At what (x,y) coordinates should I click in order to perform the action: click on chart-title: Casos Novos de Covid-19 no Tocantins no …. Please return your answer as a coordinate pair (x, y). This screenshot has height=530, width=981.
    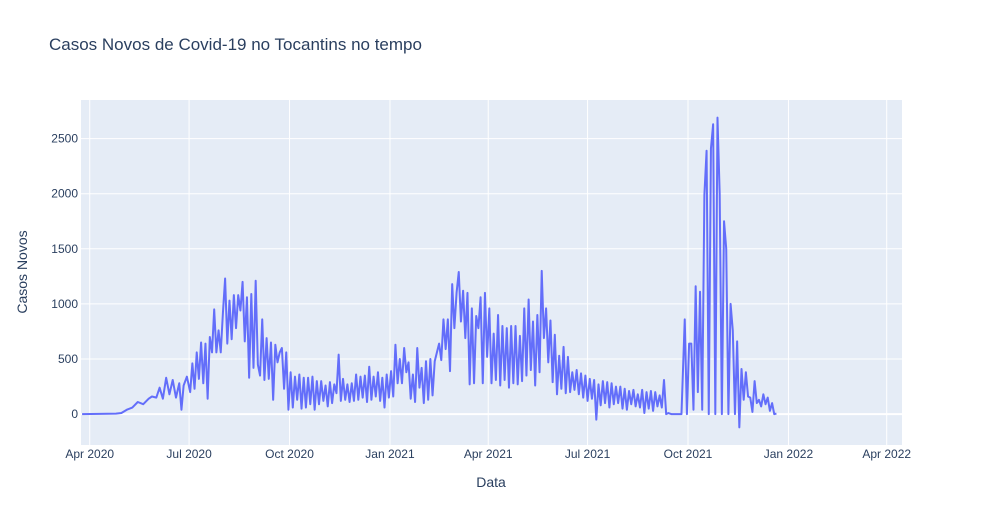
    Looking at the image, I should click on (235, 44).